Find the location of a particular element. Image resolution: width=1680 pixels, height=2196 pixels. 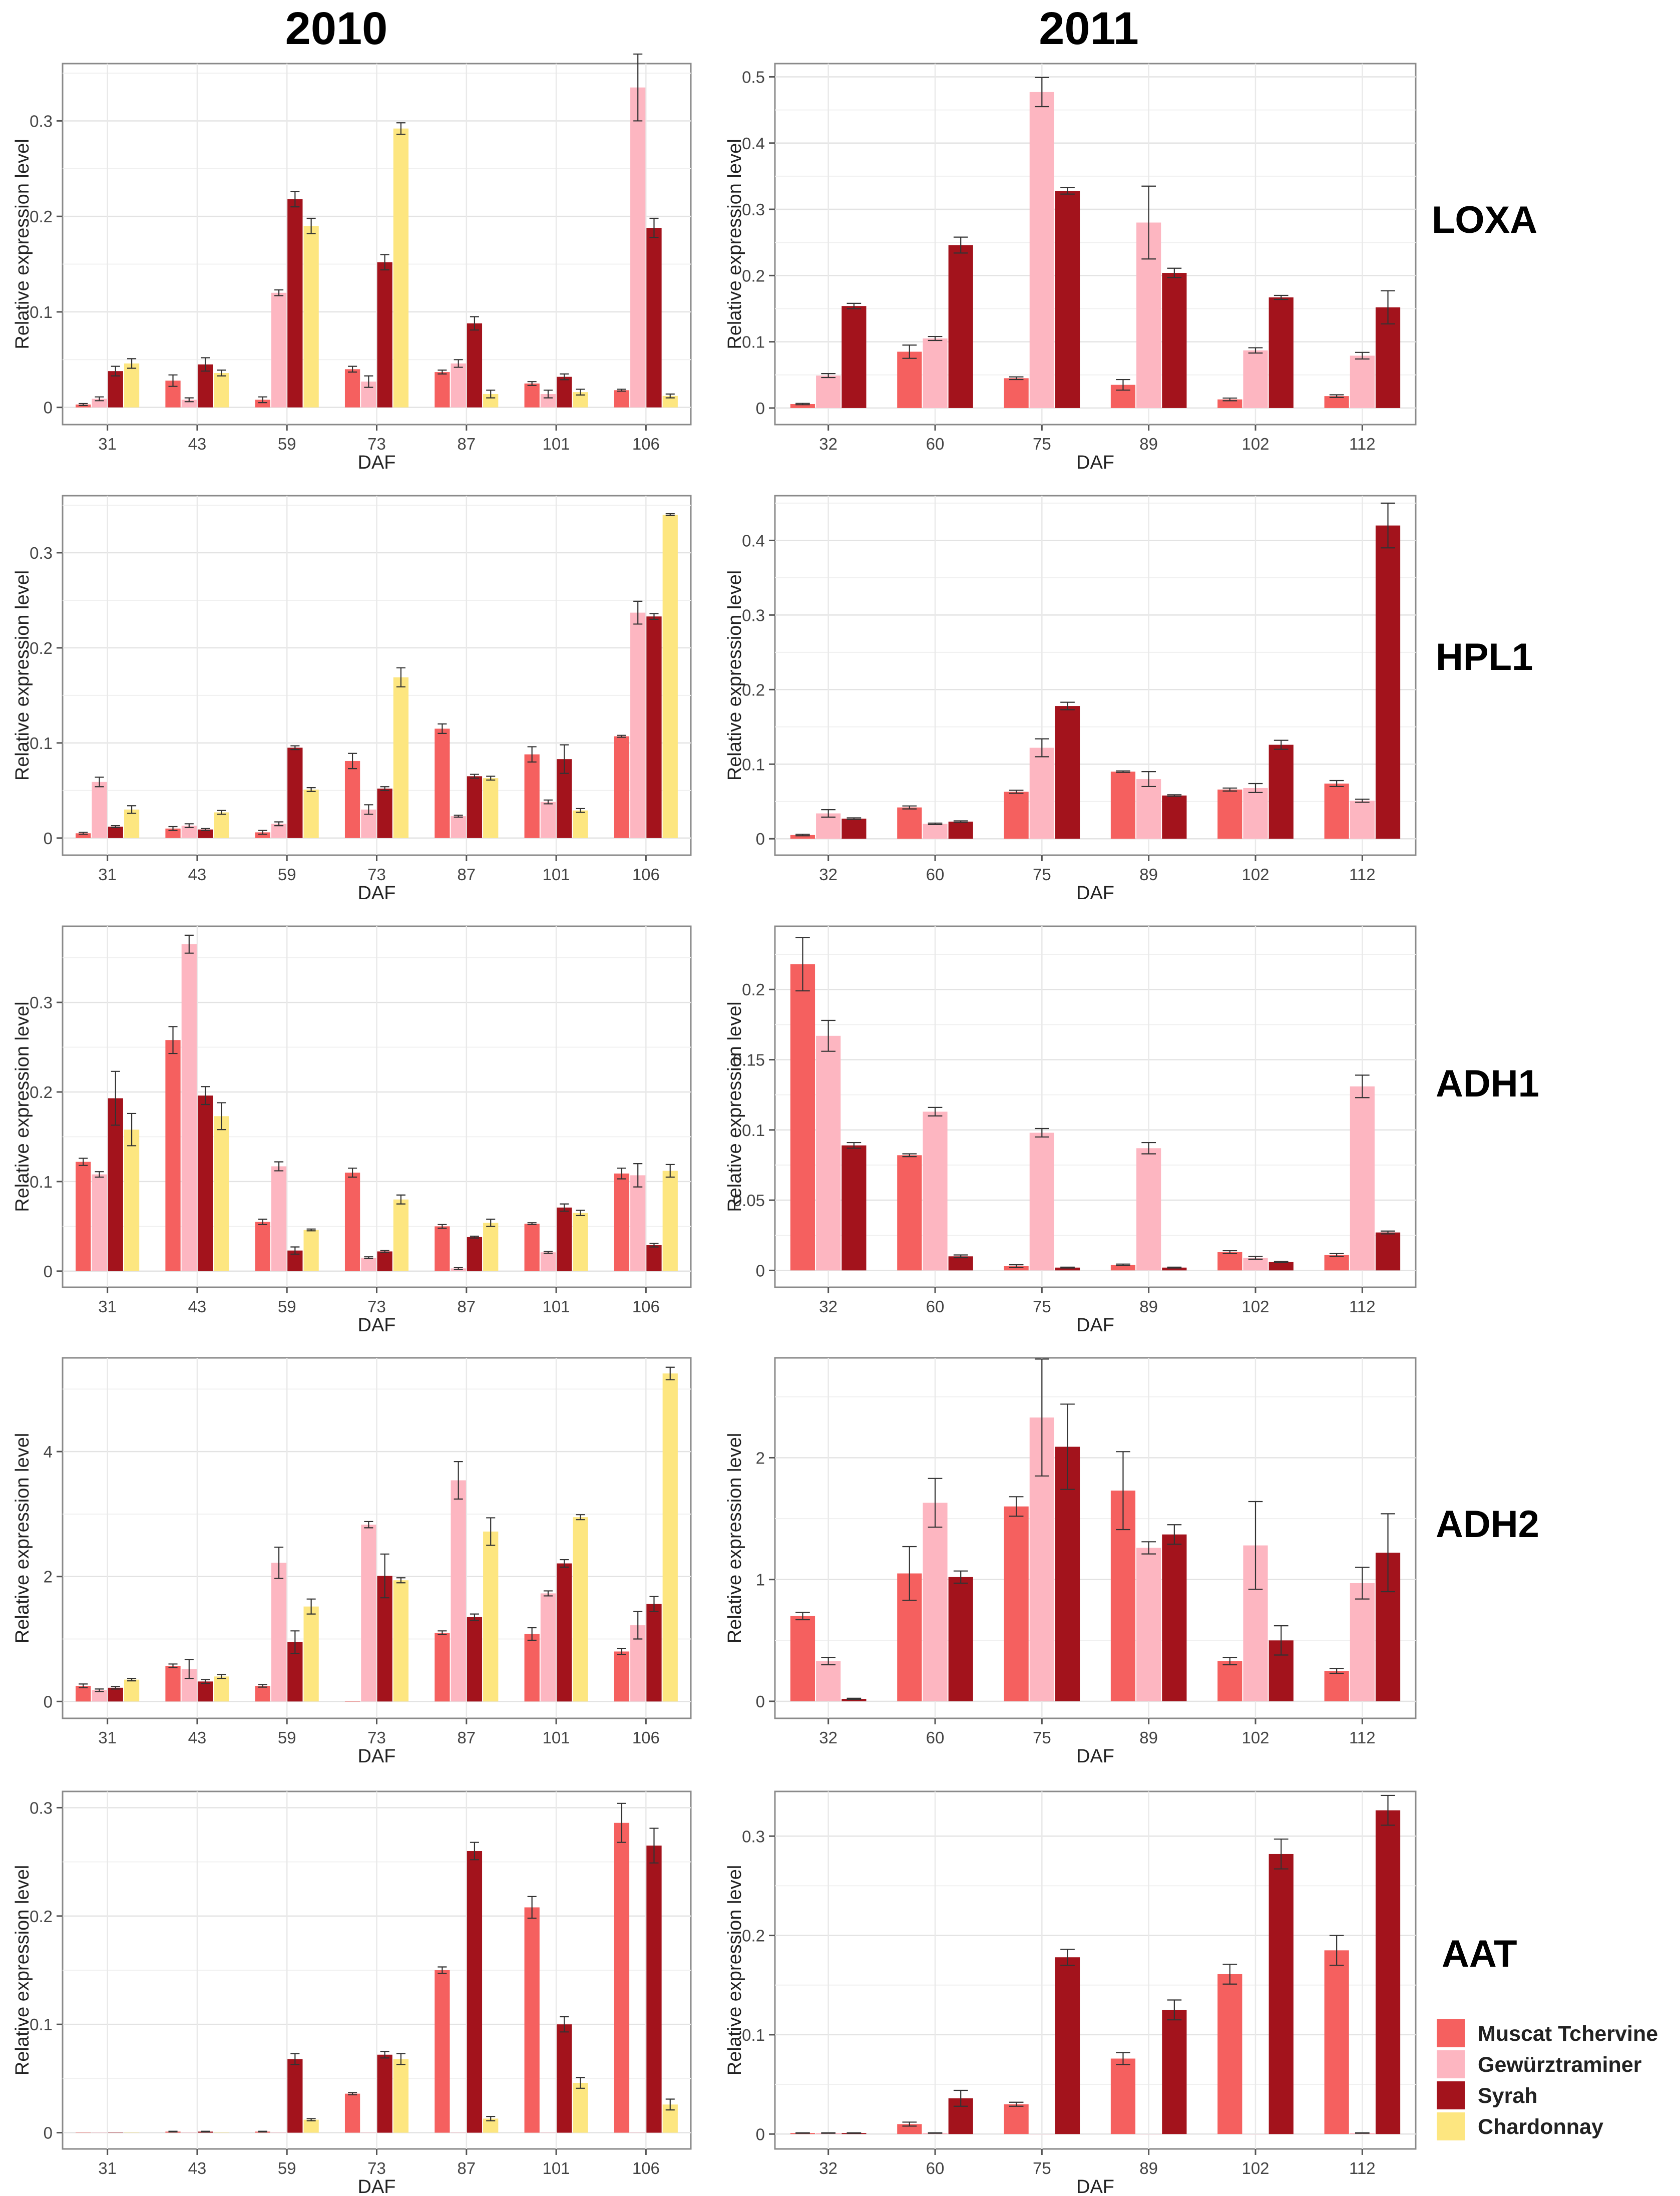

y-tick-label: 4 is located at coordinates (49, 1452).